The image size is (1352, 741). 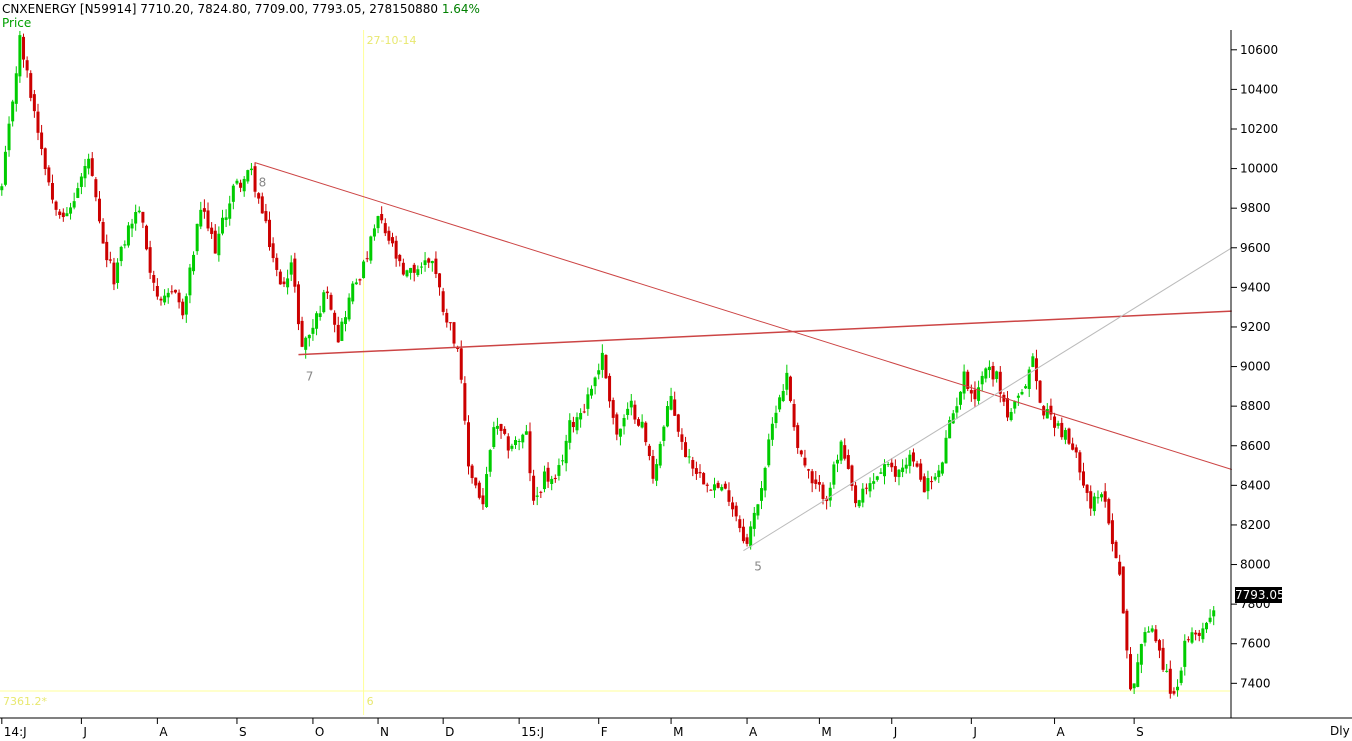 I want to click on price-tick-label: 8400, so click(x=1255, y=485).